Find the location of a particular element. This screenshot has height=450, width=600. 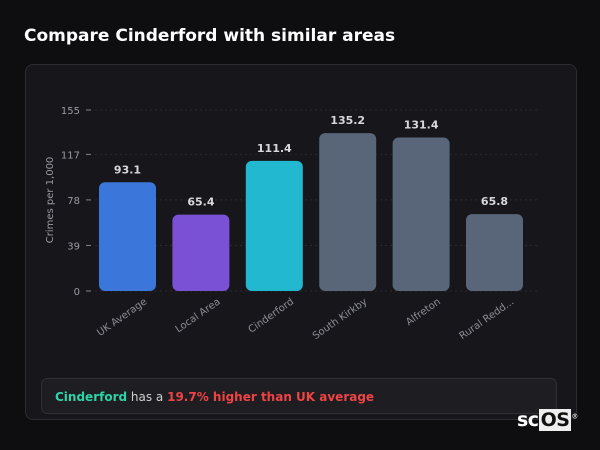

bar-value-label: 65.8 is located at coordinates (494, 201).